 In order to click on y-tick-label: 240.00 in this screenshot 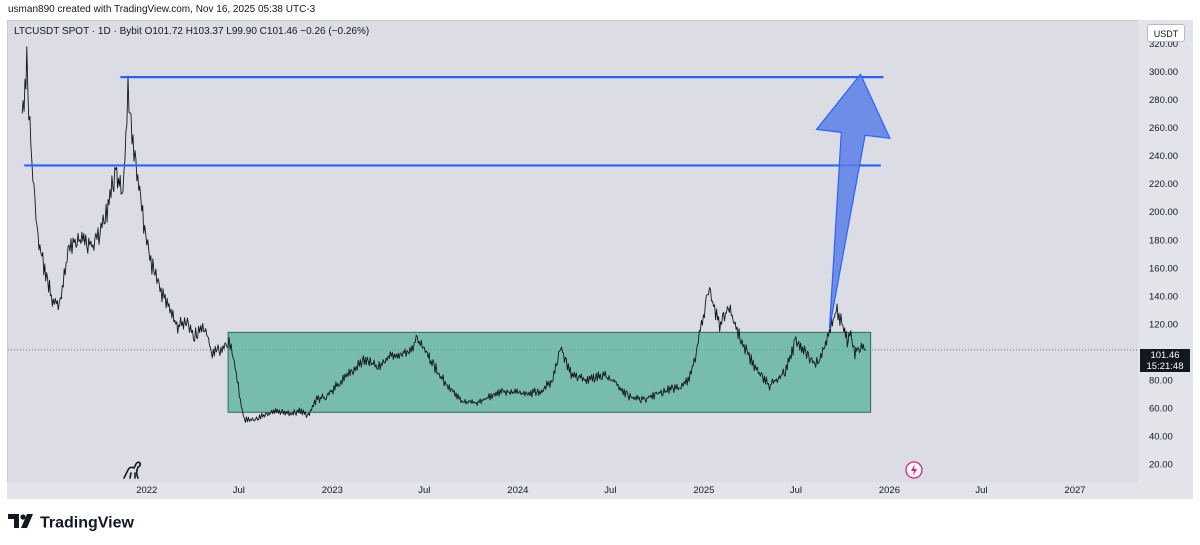, I will do `click(1163, 156)`.